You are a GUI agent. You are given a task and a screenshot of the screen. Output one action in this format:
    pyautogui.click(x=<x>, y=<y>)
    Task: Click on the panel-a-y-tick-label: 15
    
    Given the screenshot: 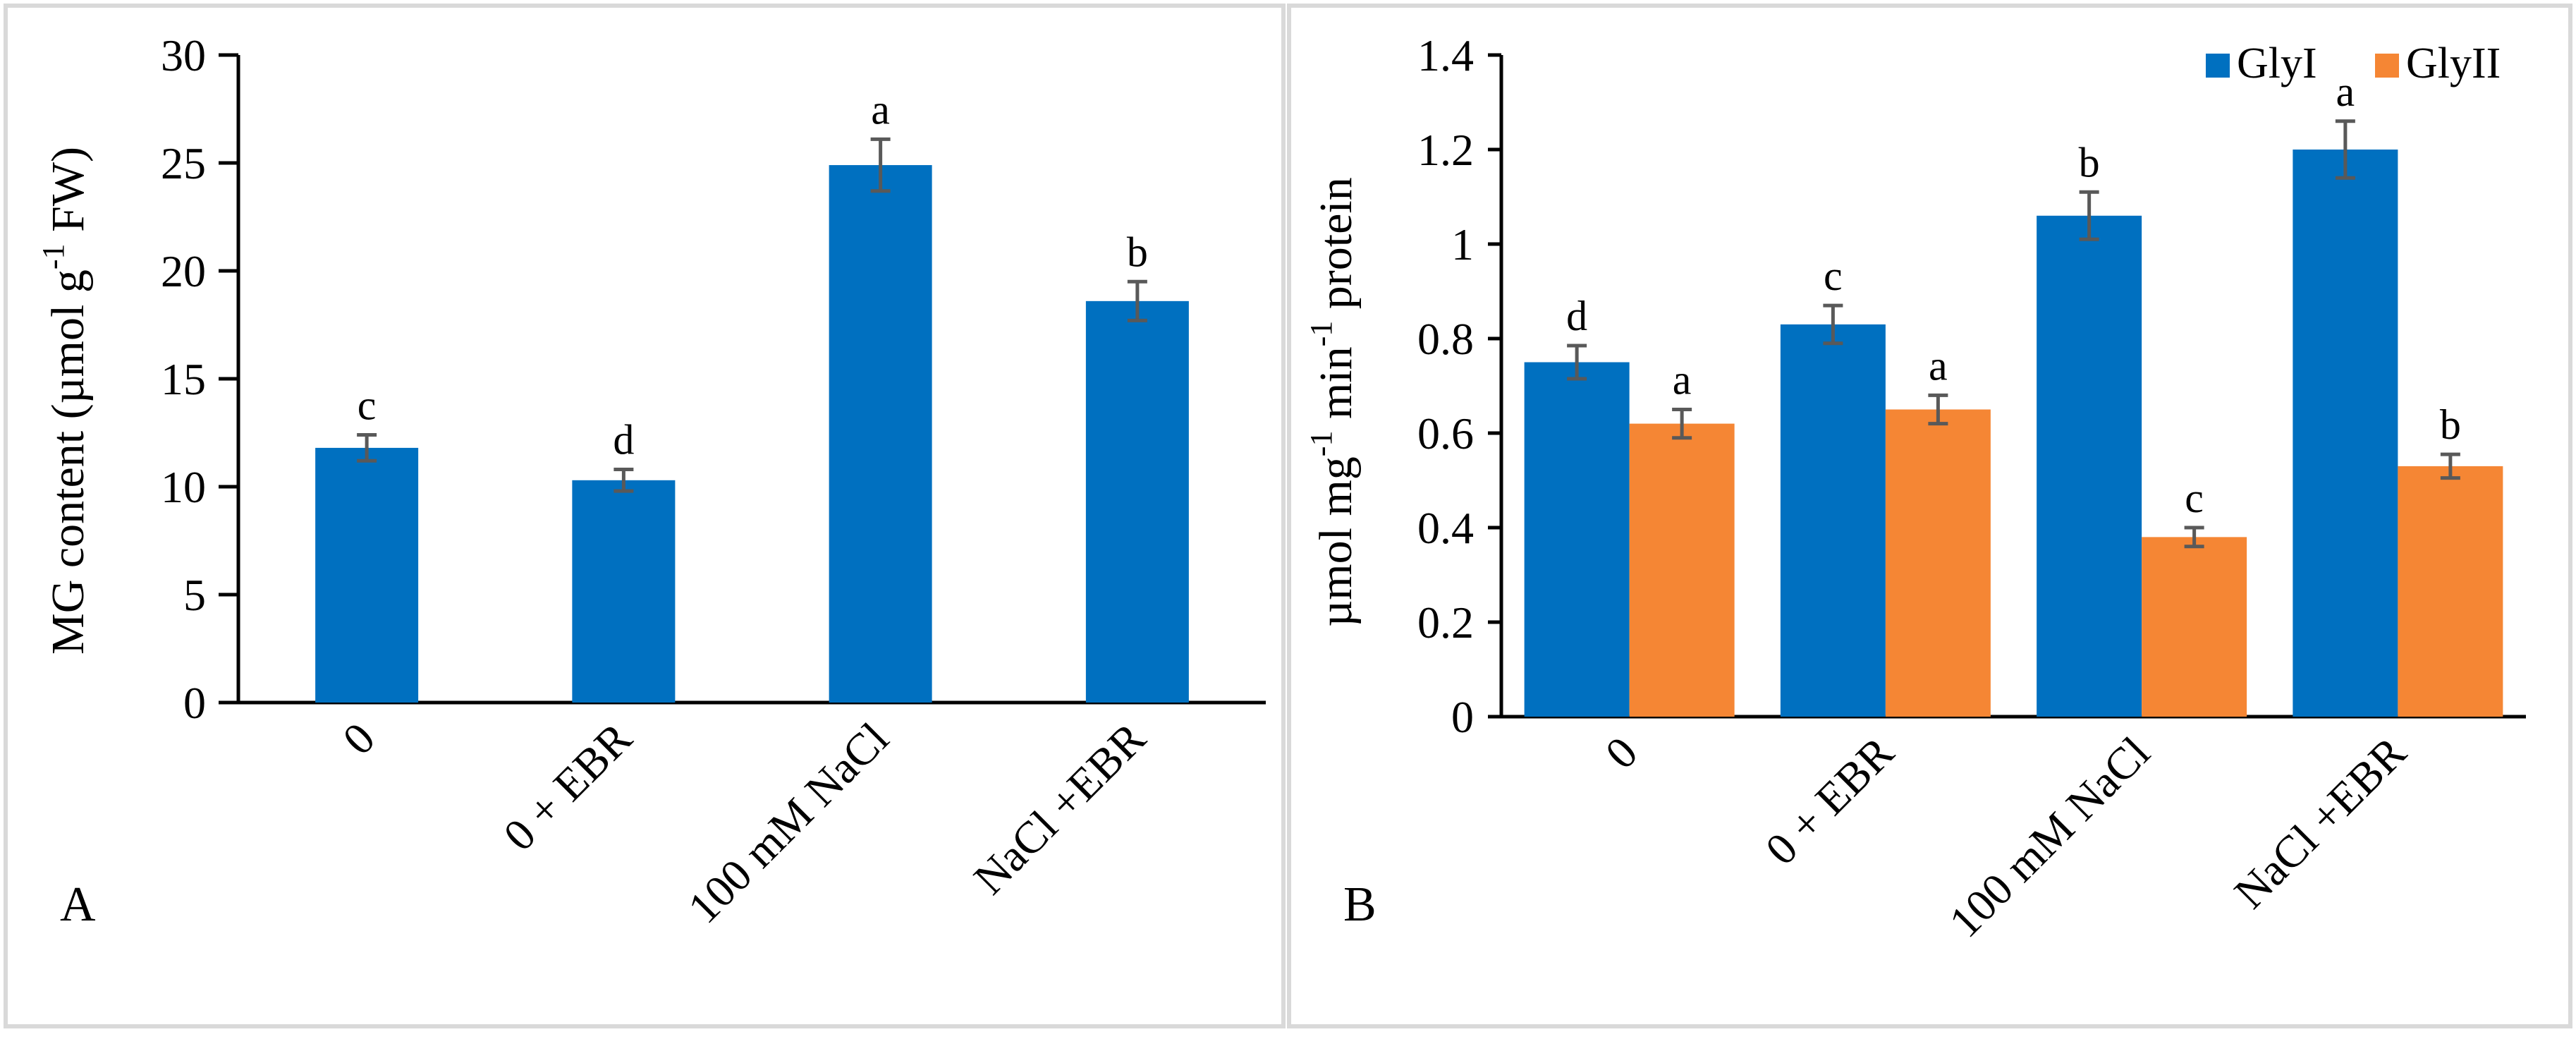 What is the action you would take?
    pyautogui.click(x=184, y=379)
    